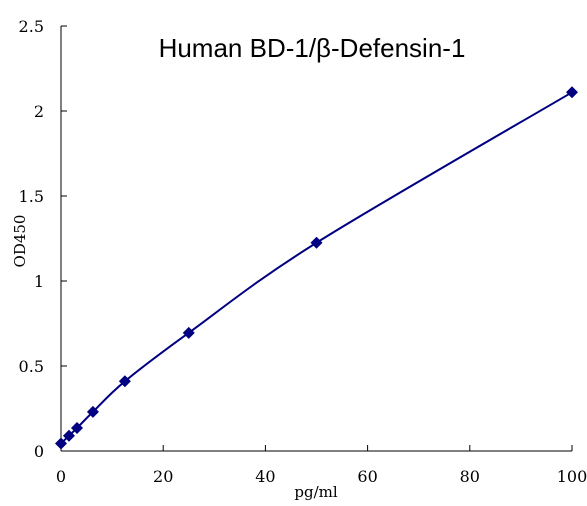  What do you see at coordinates (163, 476) in the screenshot?
I see `x-tick-label: 20` at bounding box center [163, 476].